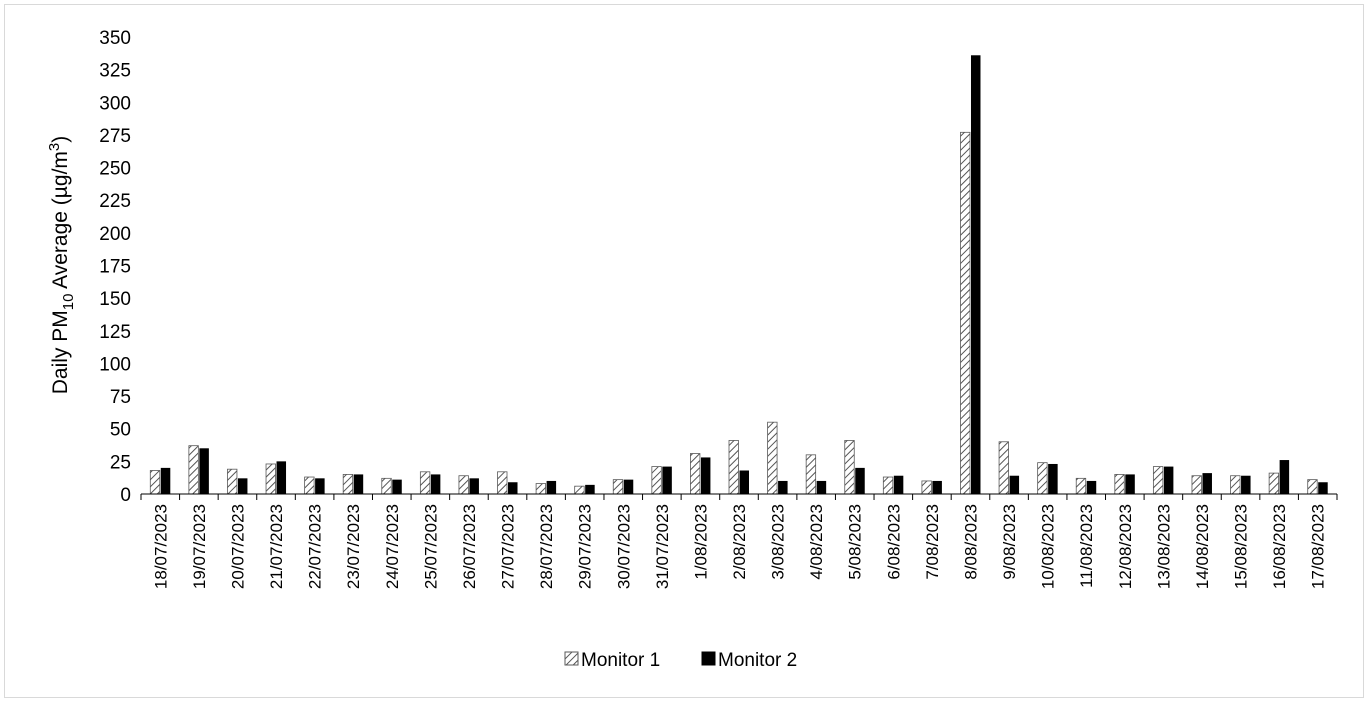 The width and height of the screenshot is (1370, 701). Describe the element at coordinates (1125, 546) in the screenshot. I see `x-tick-label: 12/08/2023` at that location.